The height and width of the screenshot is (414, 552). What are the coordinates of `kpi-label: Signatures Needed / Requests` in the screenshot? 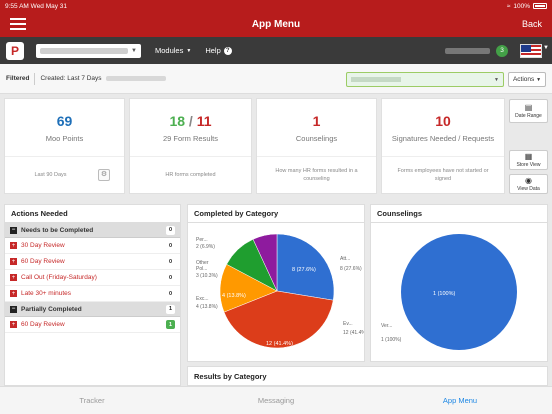 It's located at (443, 138).